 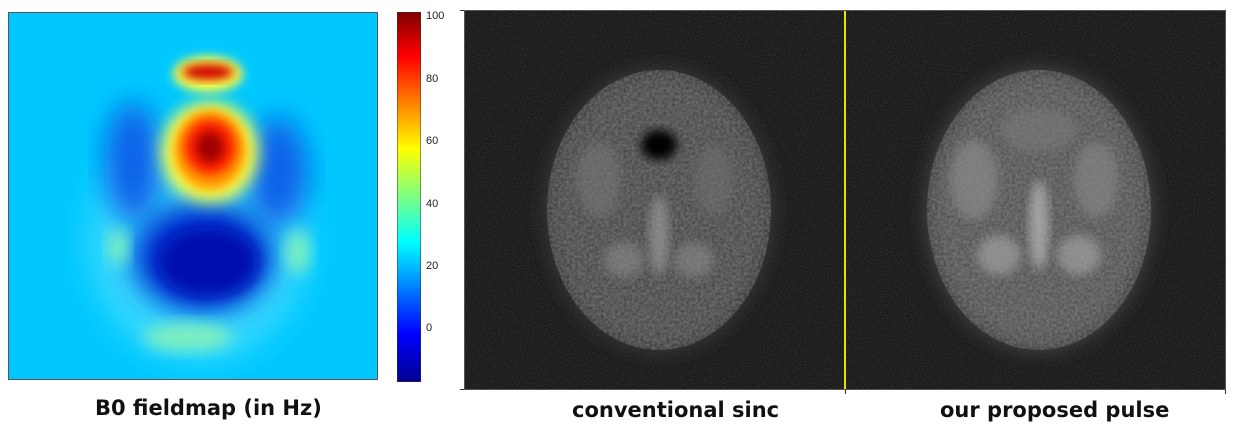 What do you see at coordinates (1055, 410) in the screenshot?
I see `right-image-caption: our proposed pulse` at bounding box center [1055, 410].